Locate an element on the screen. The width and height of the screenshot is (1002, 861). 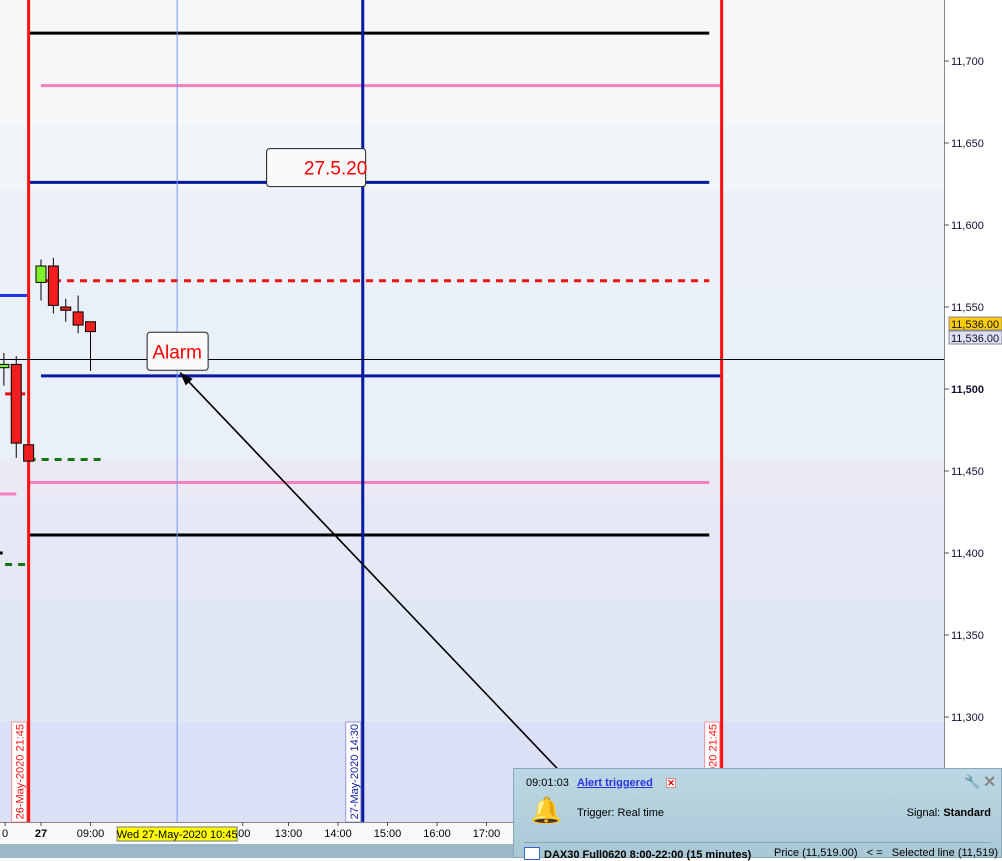
y-tick-label: 11,450 is located at coordinates (967, 472).